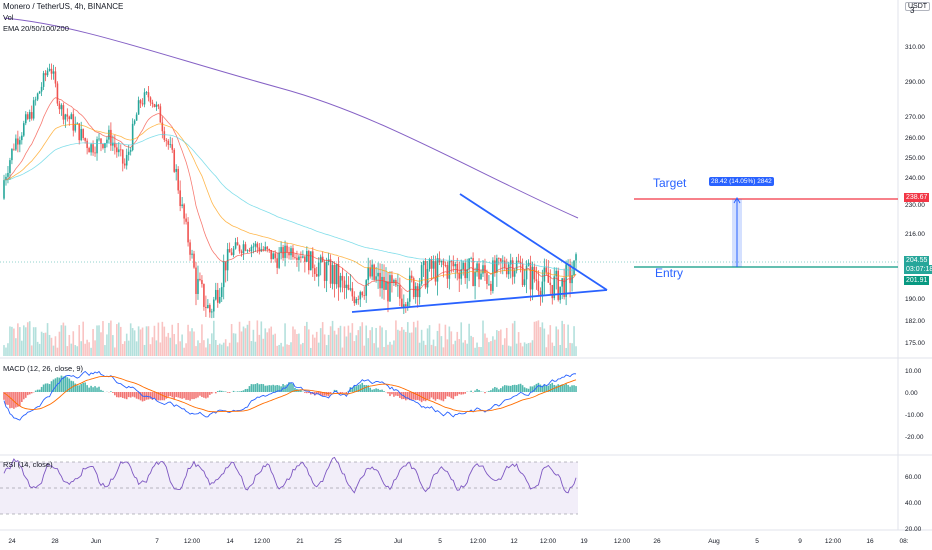 The image size is (932, 550). What do you see at coordinates (338, 541) in the screenshot?
I see `time-tick-label: 25` at bounding box center [338, 541].